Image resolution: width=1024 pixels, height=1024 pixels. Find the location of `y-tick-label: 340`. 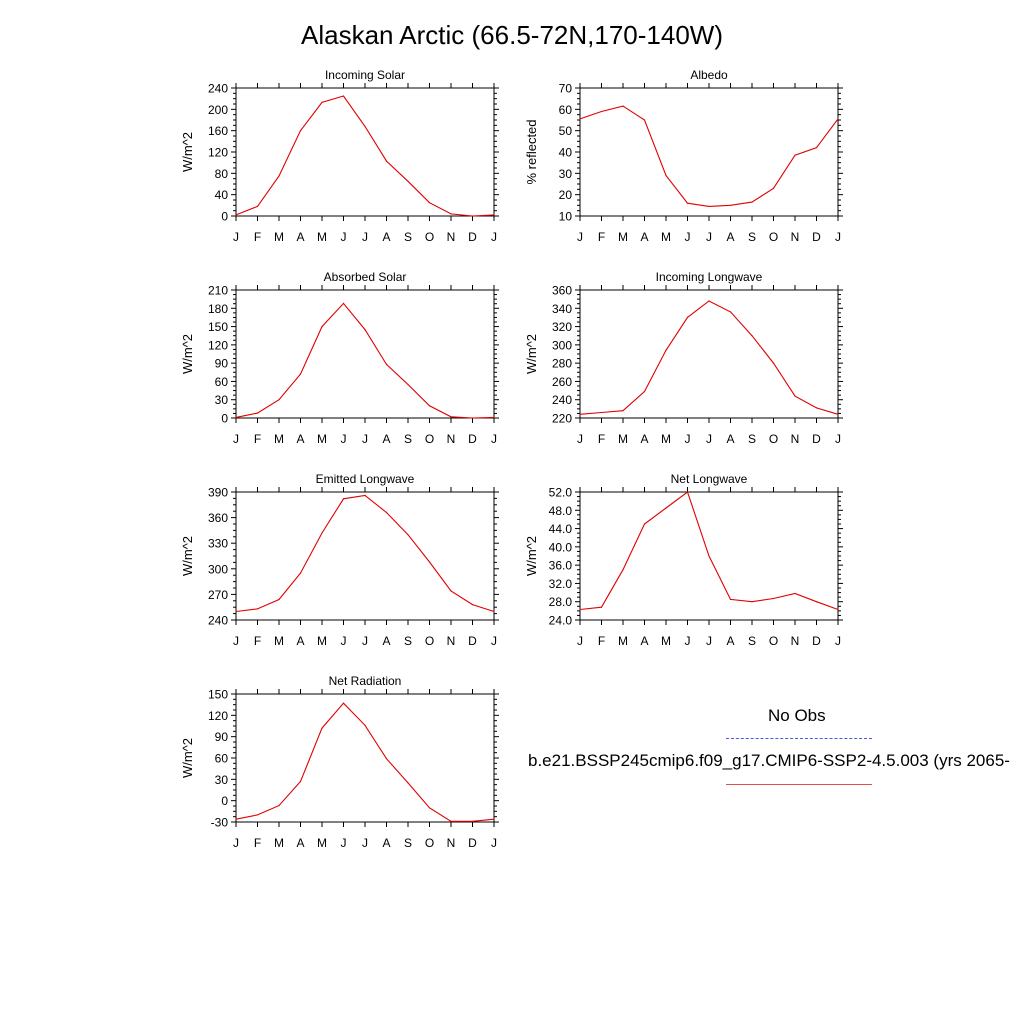

y-tick-label: 340 is located at coordinates (562, 309).